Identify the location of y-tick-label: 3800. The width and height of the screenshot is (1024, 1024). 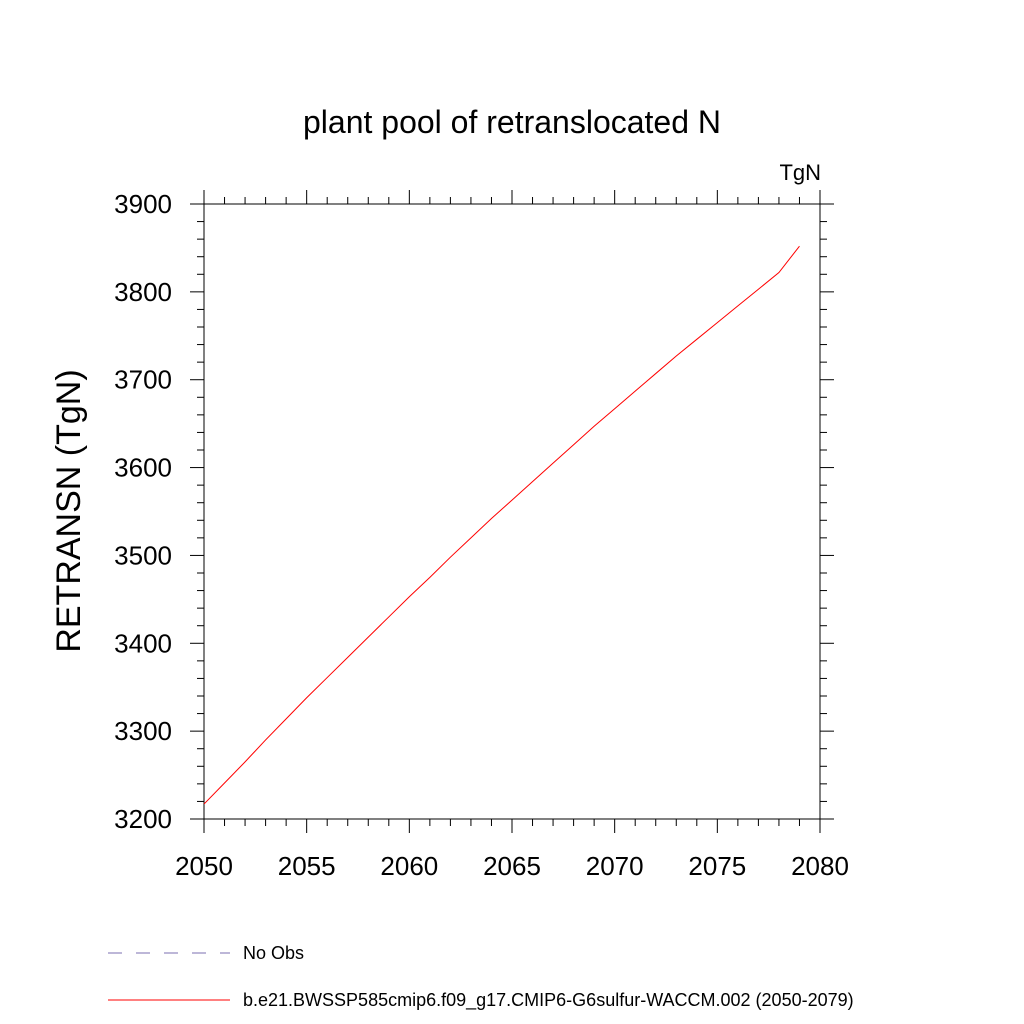
(143, 292).